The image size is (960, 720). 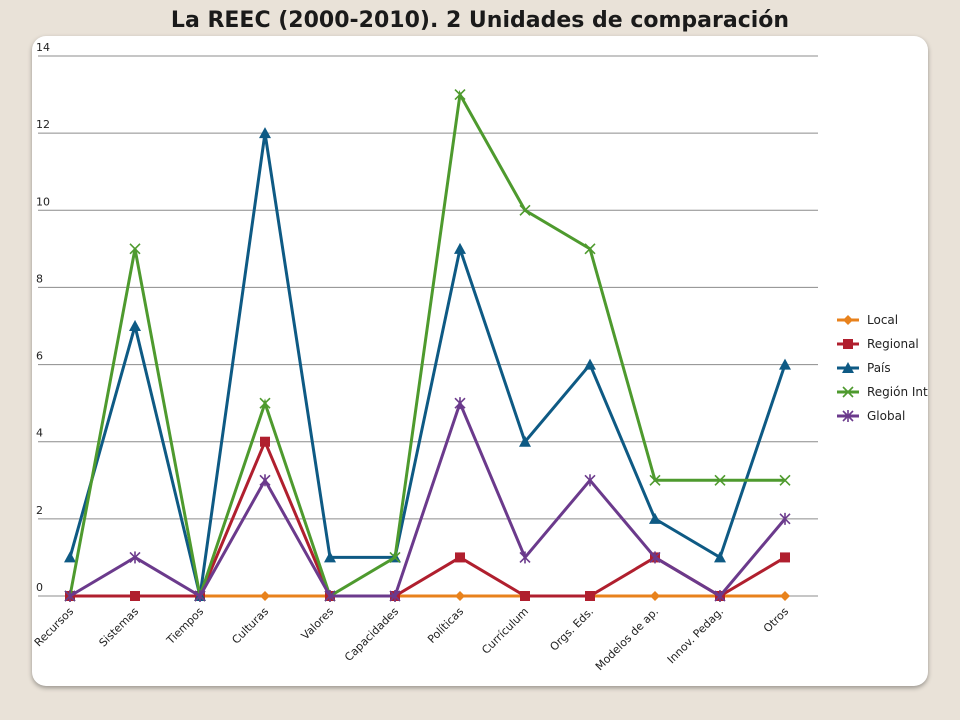 I want to click on legend-item-region-int: Región Int., so click(x=882, y=392).